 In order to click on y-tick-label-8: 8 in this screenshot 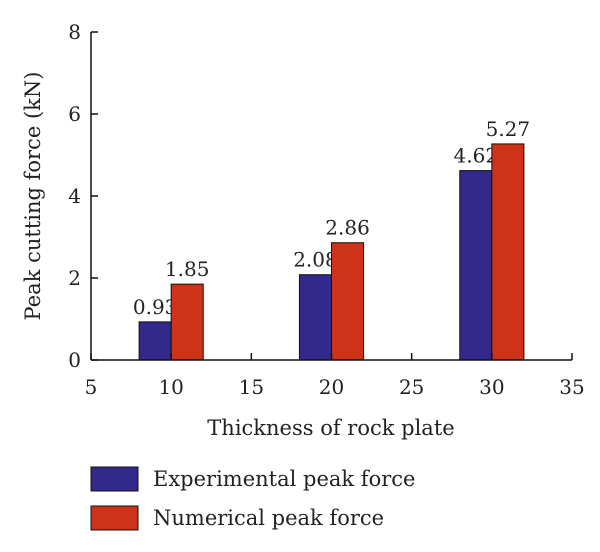, I will do `click(74, 32)`.